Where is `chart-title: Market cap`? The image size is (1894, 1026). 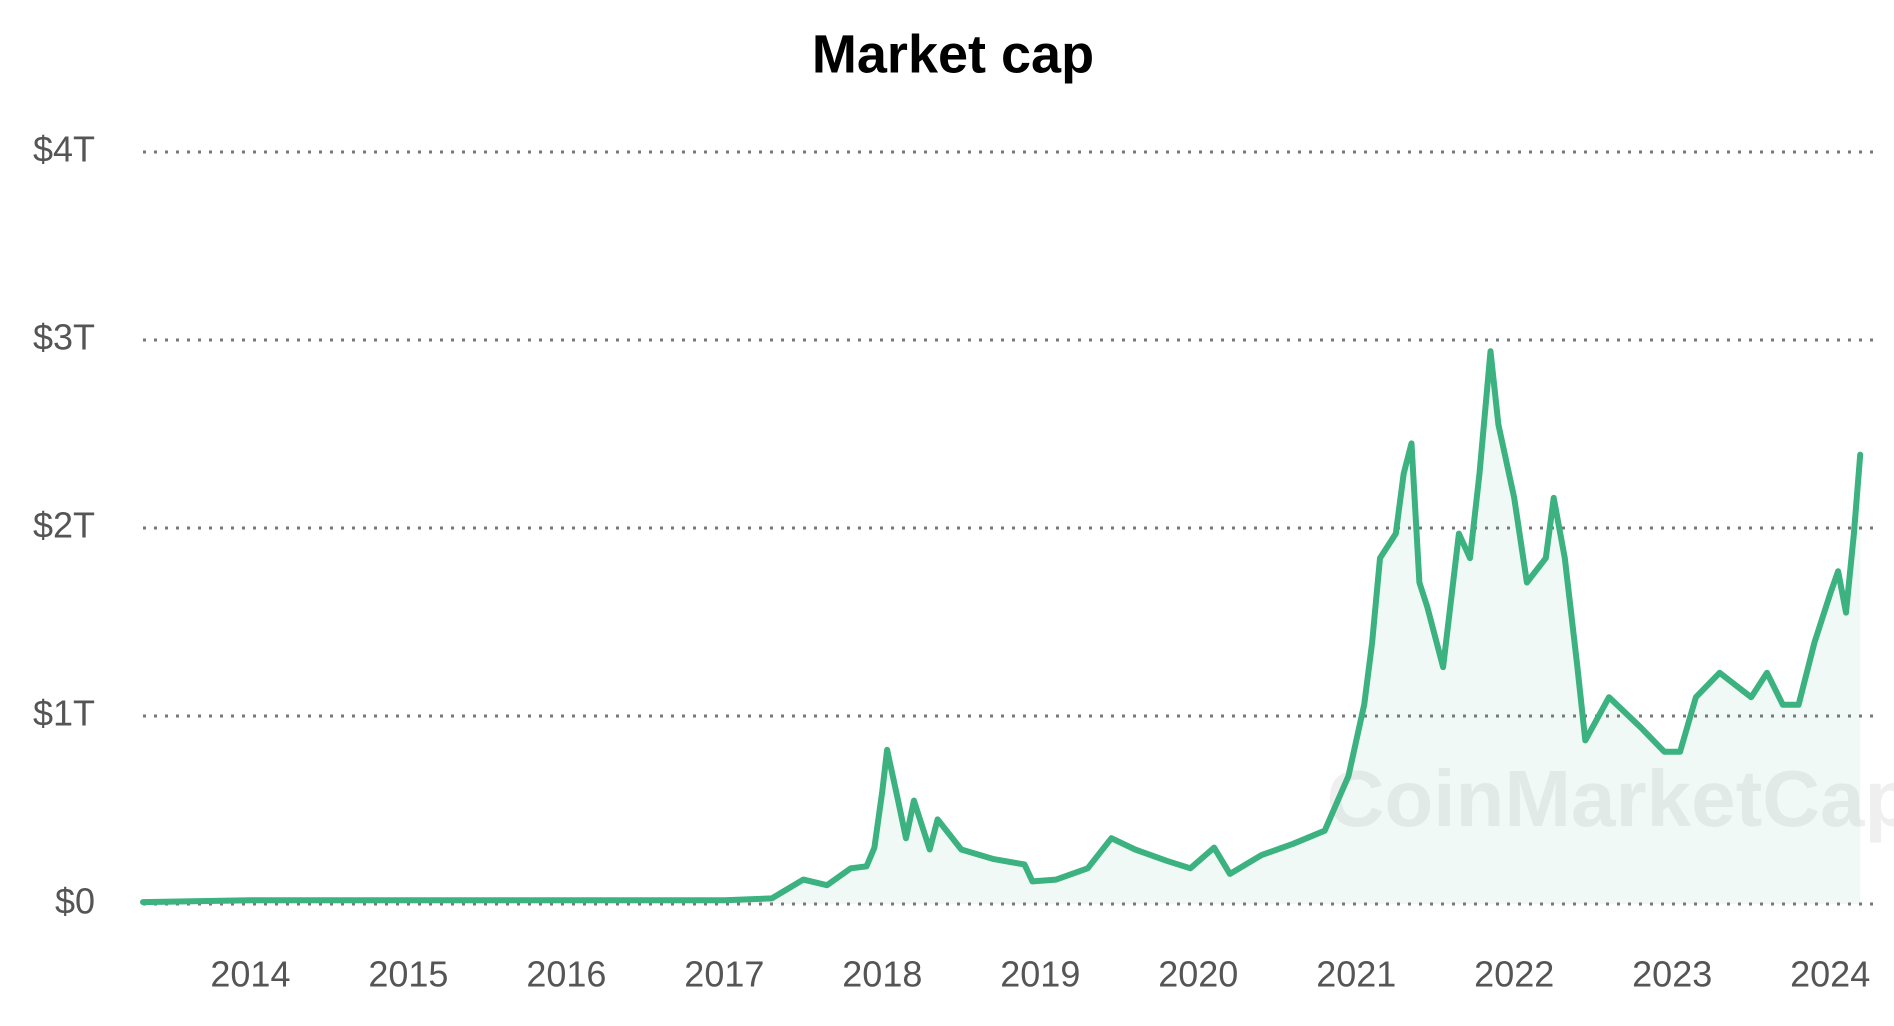
chart-title: Market cap is located at coordinates (953, 54).